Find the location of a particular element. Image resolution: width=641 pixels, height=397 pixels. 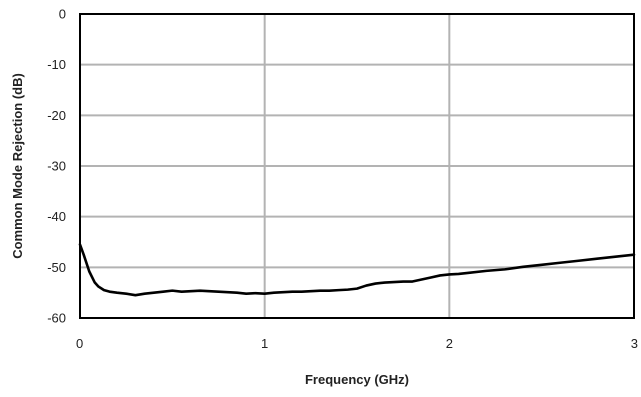

x-tick-label: 0 is located at coordinates (79, 343).